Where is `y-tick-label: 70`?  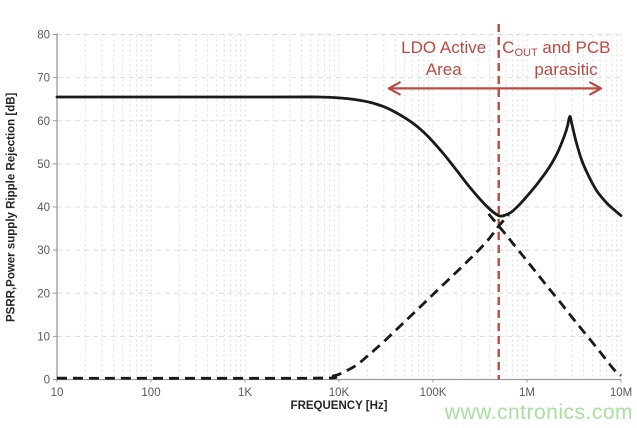
y-tick-label: 70 is located at coordinates (43, 79).